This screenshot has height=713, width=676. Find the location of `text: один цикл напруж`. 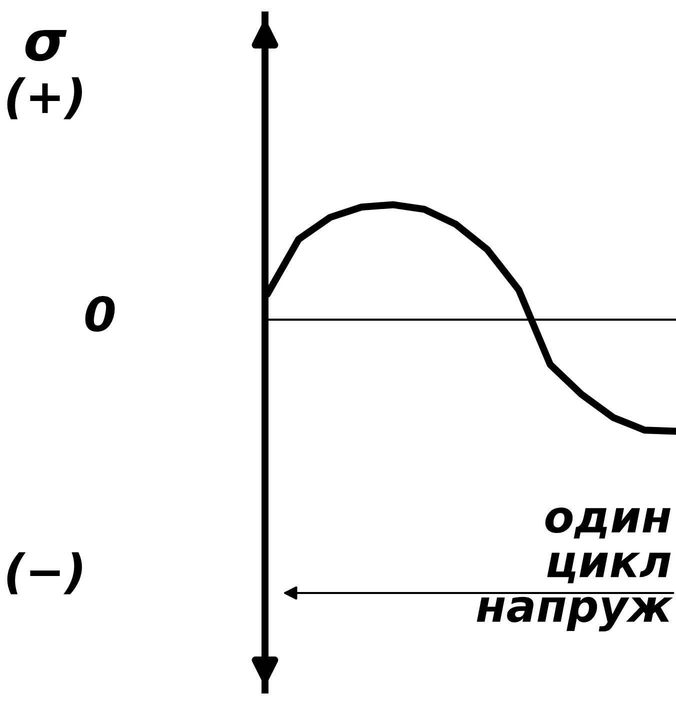

text: один цикл напруж is located at coordinates (574, 570).